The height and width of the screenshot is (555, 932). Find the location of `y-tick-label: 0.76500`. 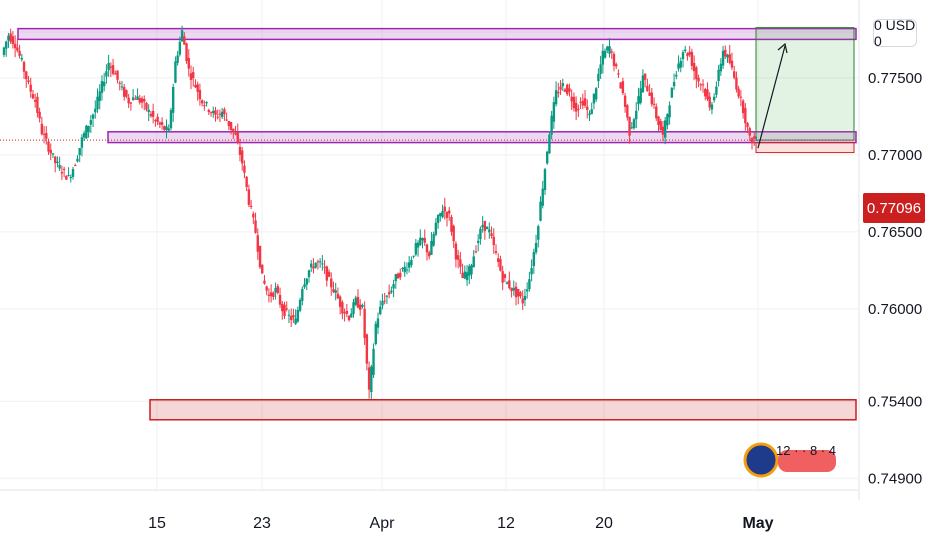

y-tick-label: 0.76500 is located at coordinates (895, 232).